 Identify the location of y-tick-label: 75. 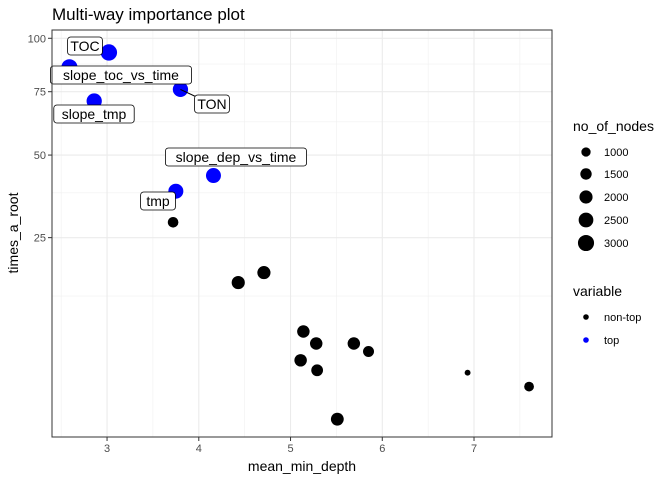
(40, 93).